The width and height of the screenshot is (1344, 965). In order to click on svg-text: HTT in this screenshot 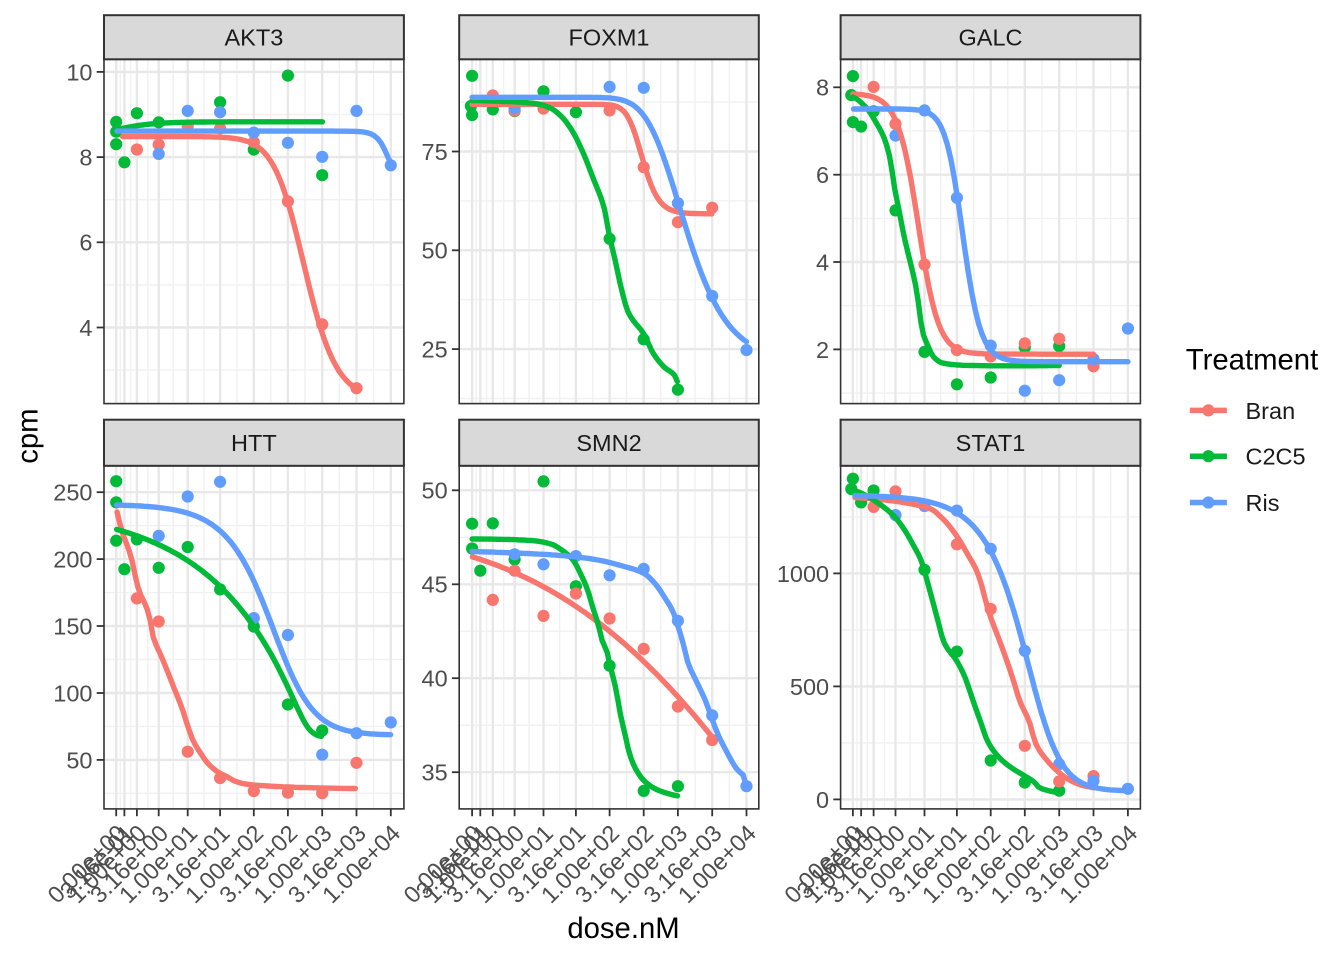, I will do `click(254, 443)`.